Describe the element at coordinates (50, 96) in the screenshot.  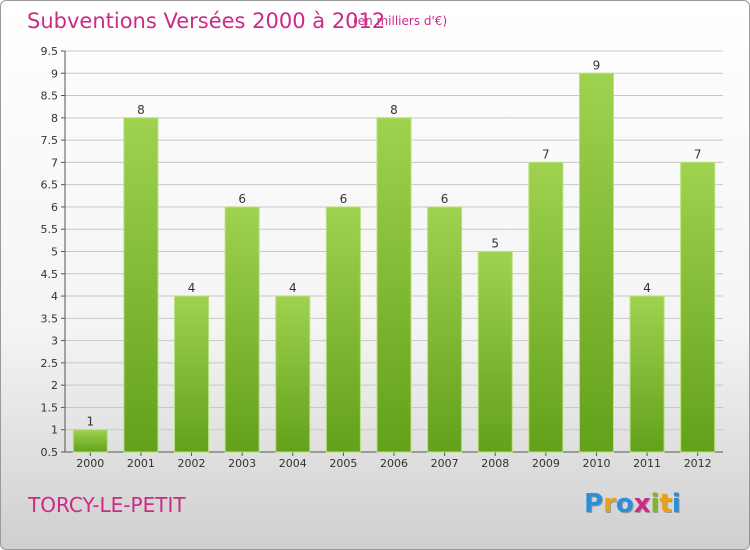
I see `y-tick-label: 8.5` at that location.